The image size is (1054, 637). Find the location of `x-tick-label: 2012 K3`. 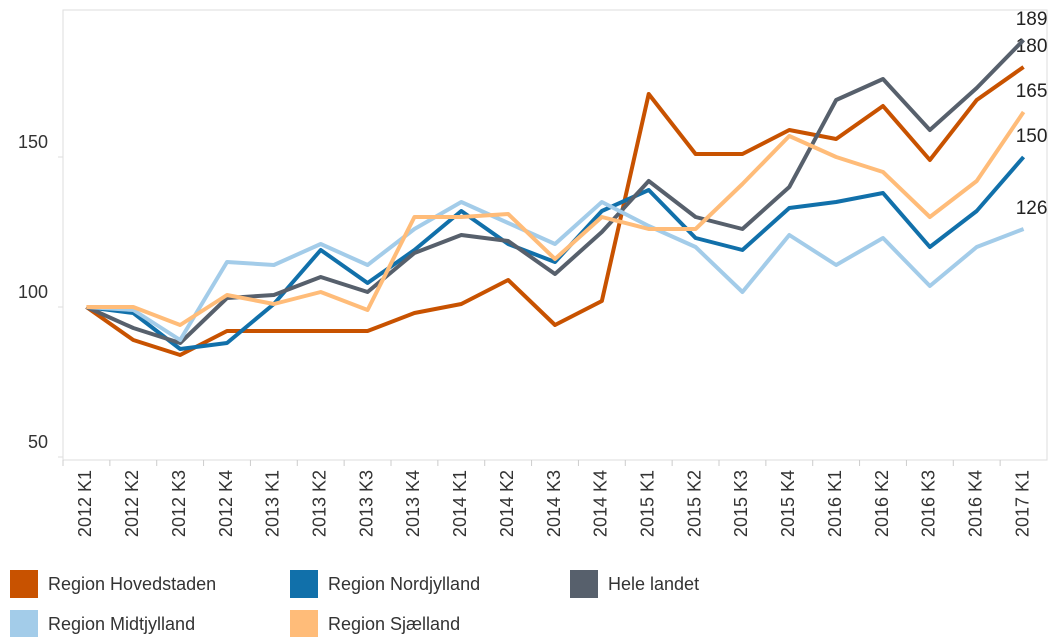

x-tick-label: 2012 K3 is located at coordinates (179, 503).